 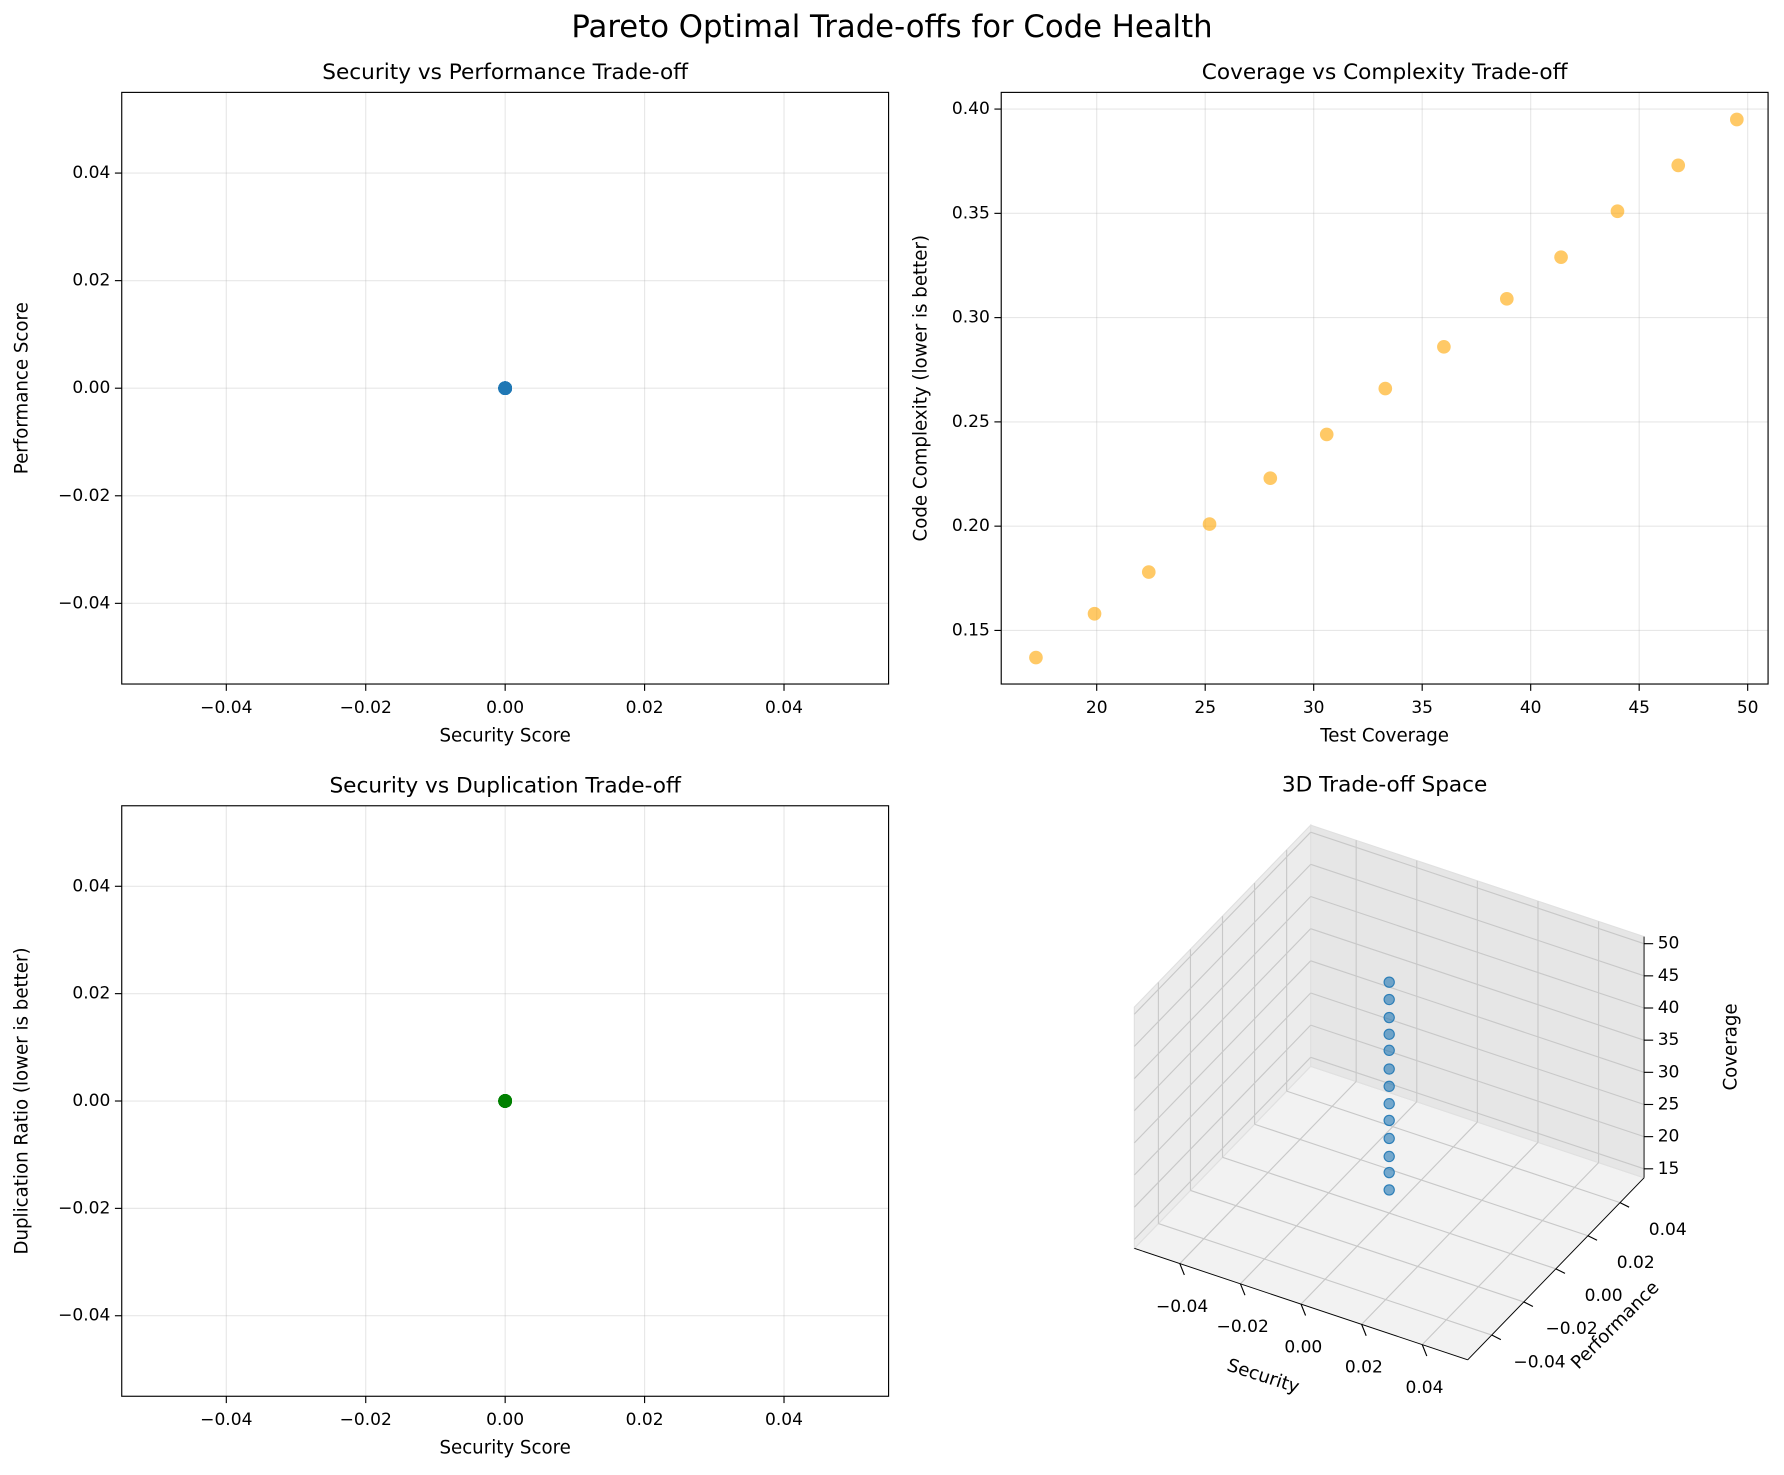 What do you see at coordinates (1422, 708) in the screenshot?
I see `x-tick-label: 35` at bounding box center [1422, 708].